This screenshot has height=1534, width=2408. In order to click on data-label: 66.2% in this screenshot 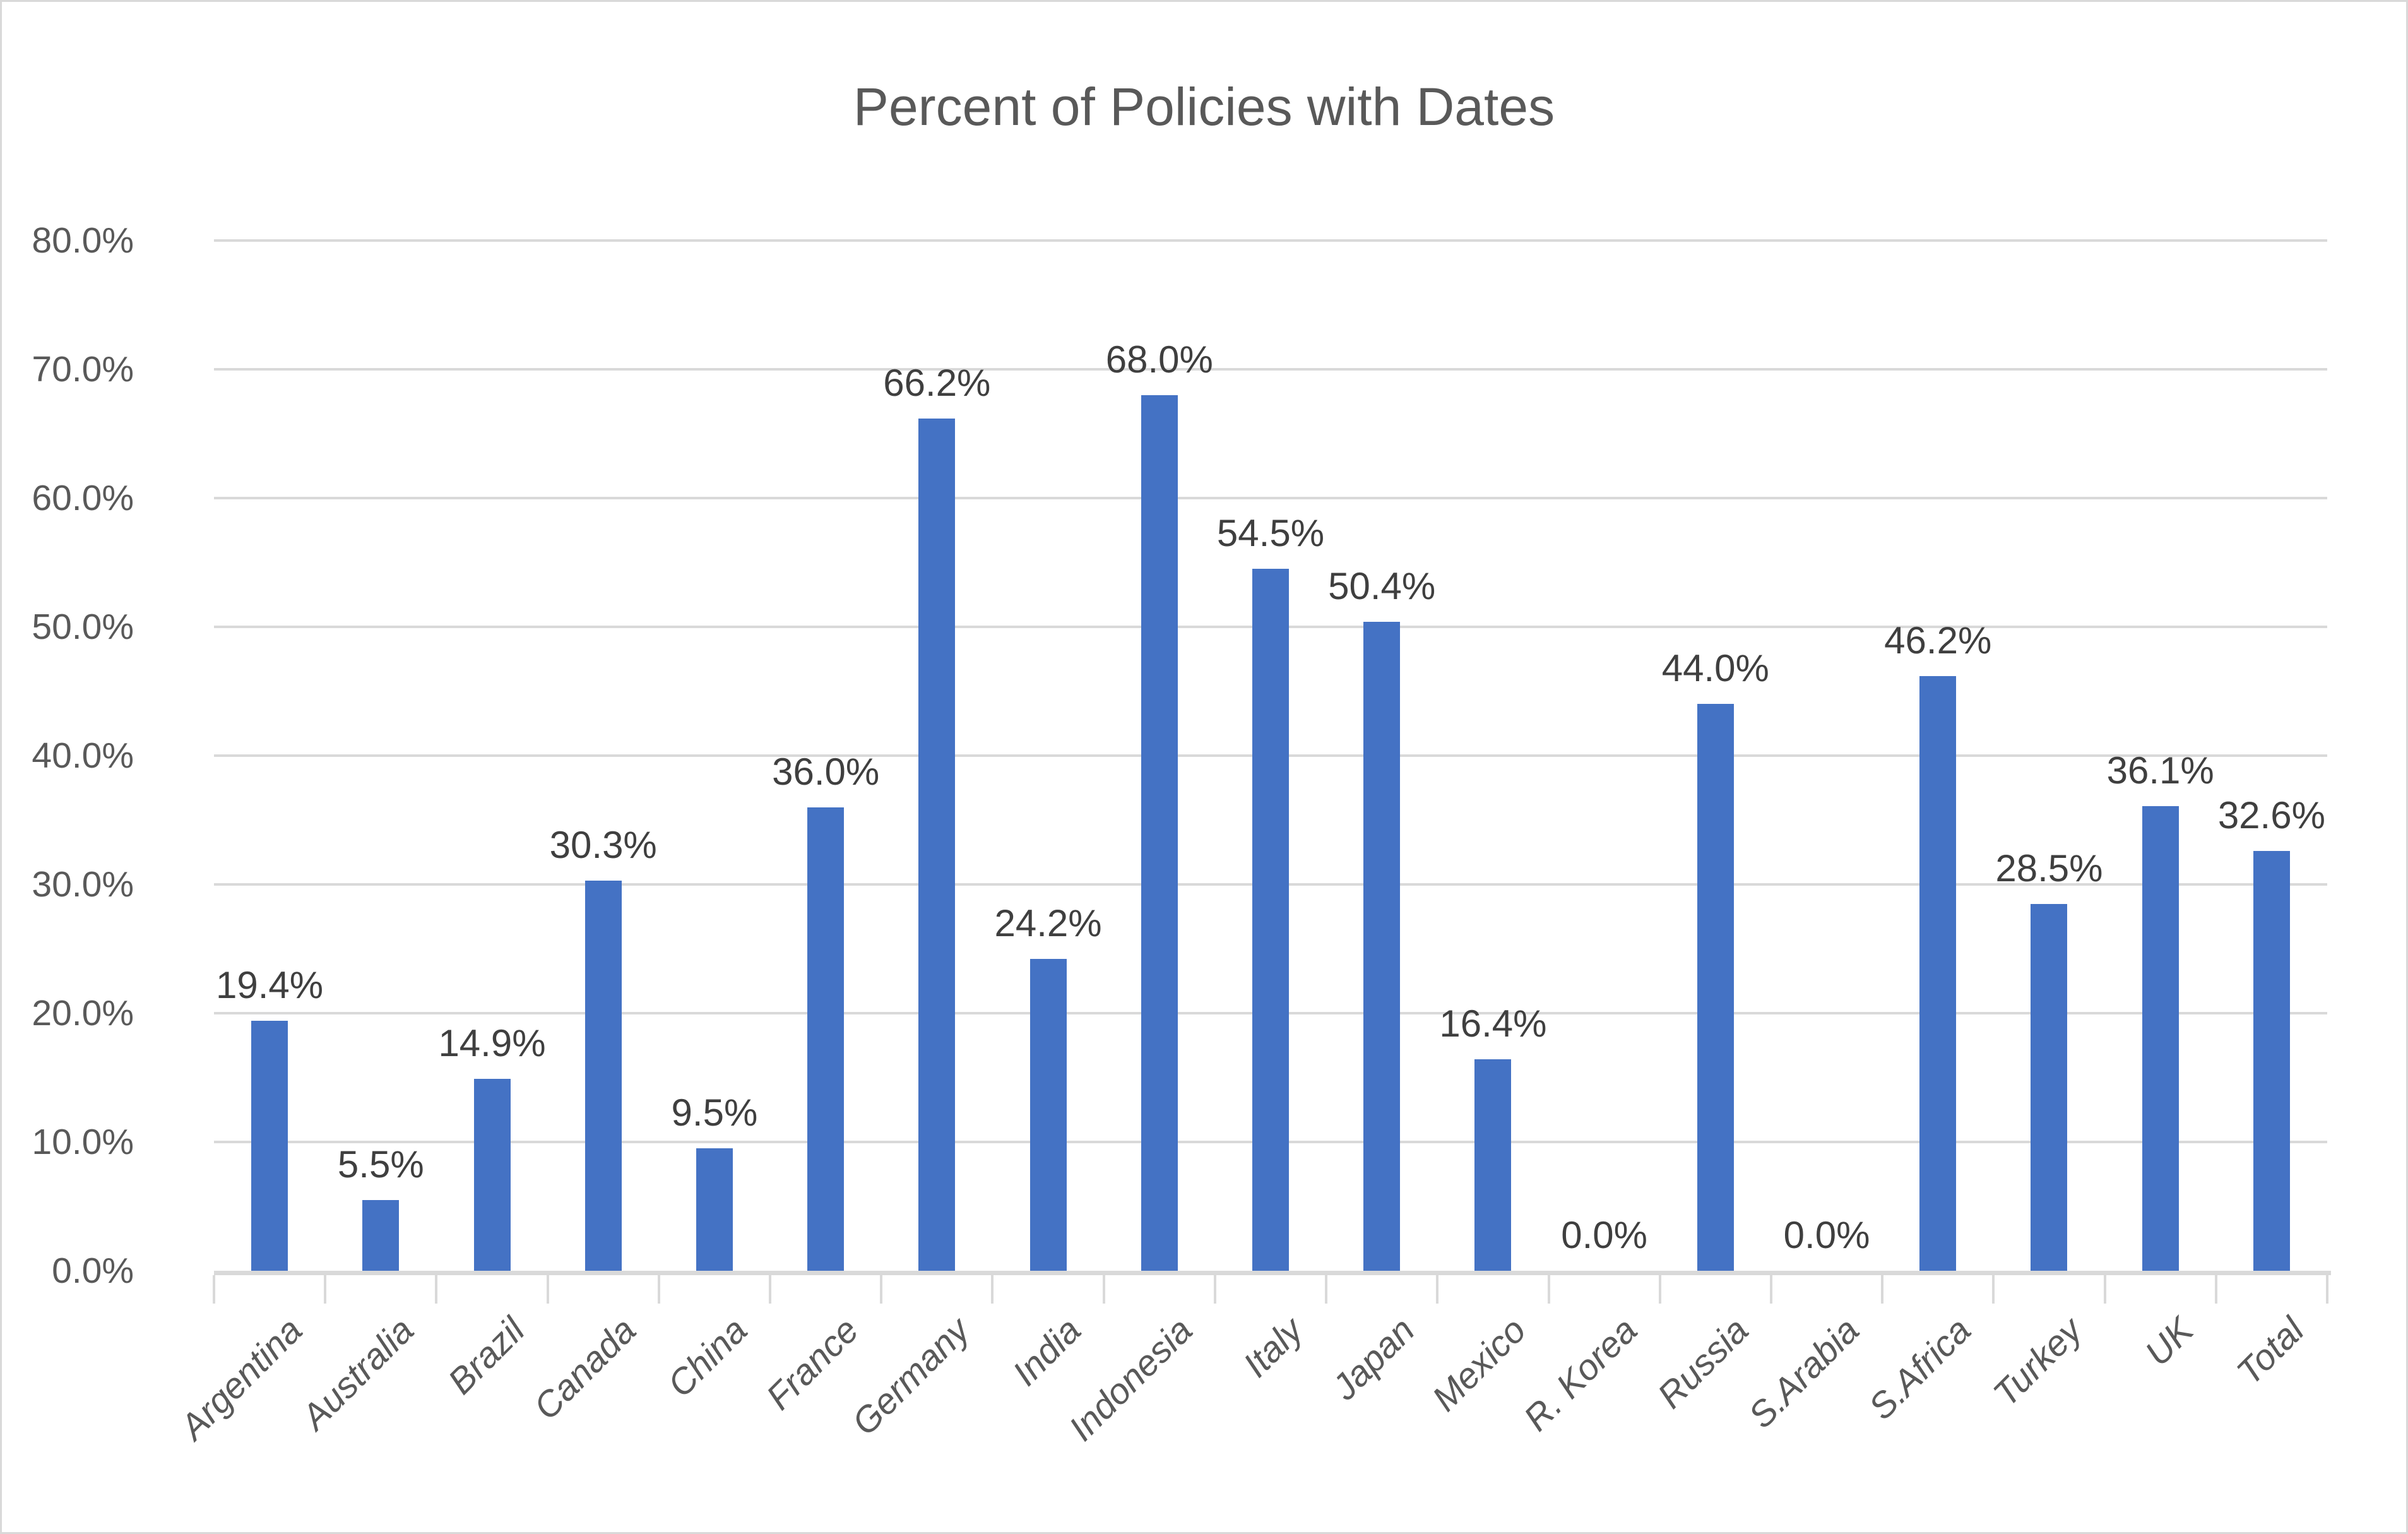, I will do `click(937, 382)`.